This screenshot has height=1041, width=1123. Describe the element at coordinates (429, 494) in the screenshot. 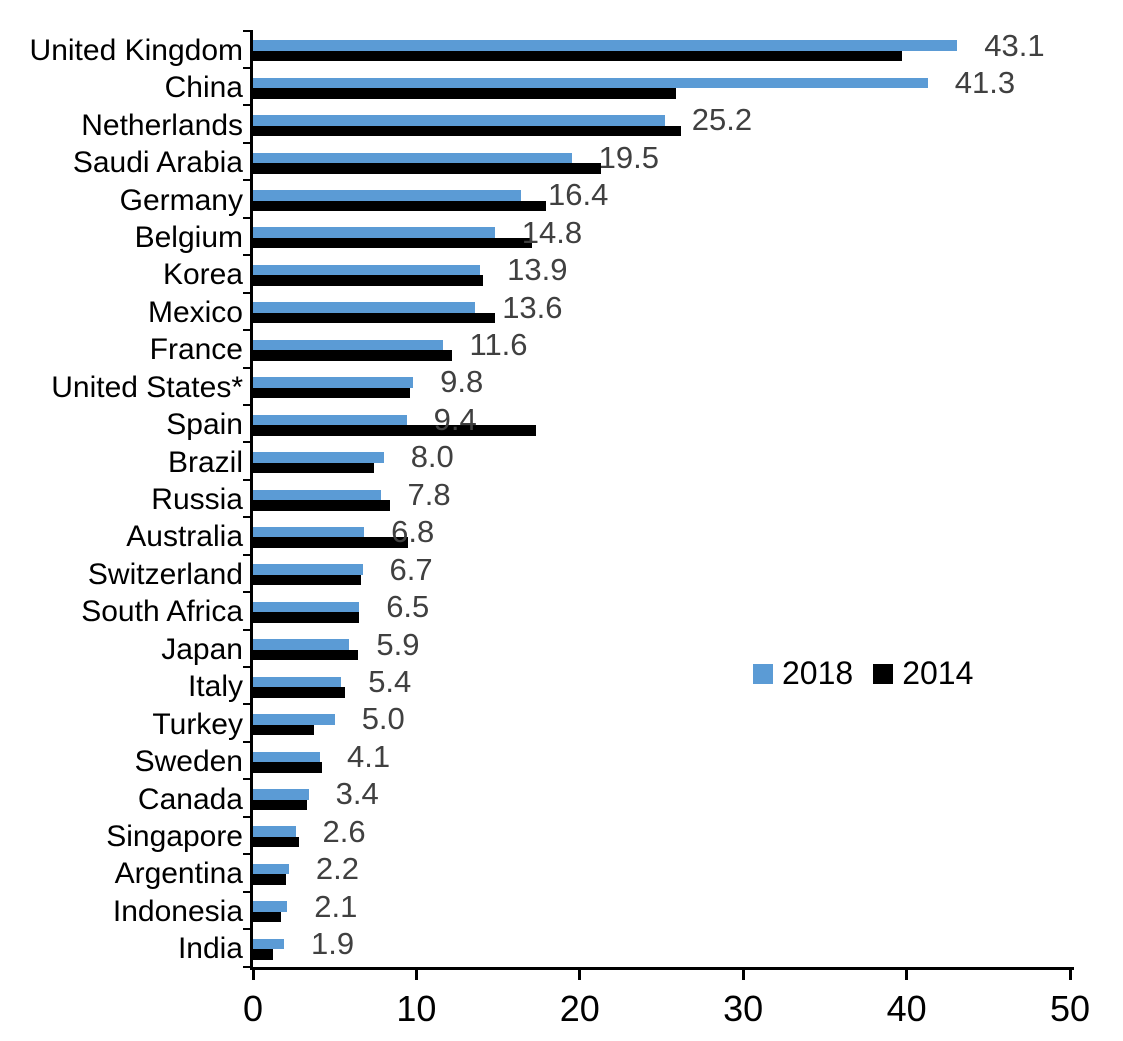

I see `value-label: 7.8` at that location.